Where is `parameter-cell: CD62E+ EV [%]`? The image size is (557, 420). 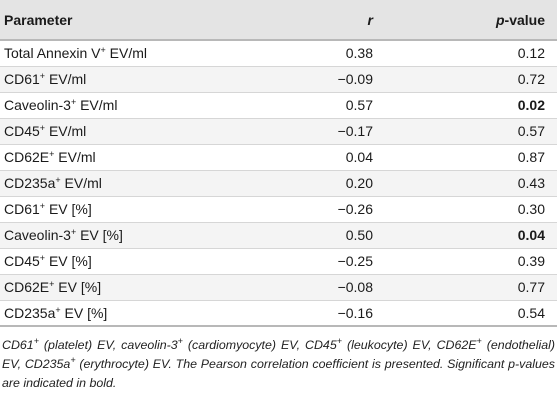
parameter-cell: CD62E+ EV [%] is located at coordinates (115, 287).